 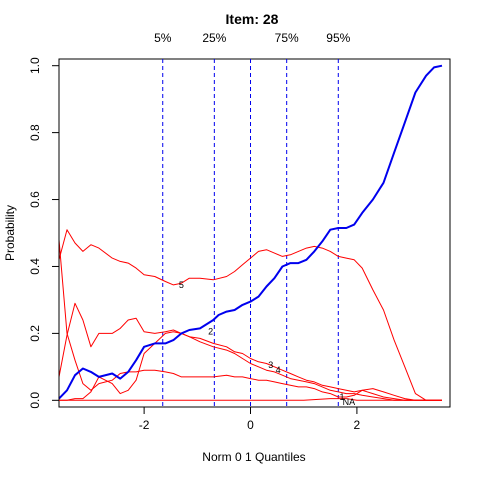 I want to click on y-tick-label: 0.0, so click(x=35, y=400).